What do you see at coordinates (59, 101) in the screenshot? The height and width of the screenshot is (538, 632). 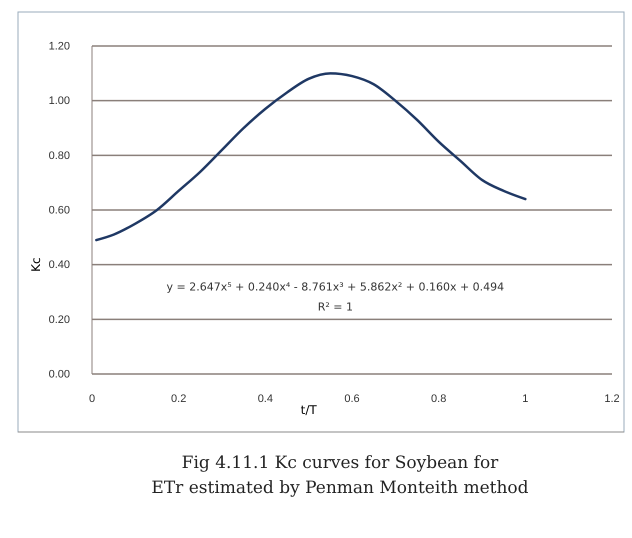 I see `y-tick-label: 1.00` at bounding box center [59, 101].